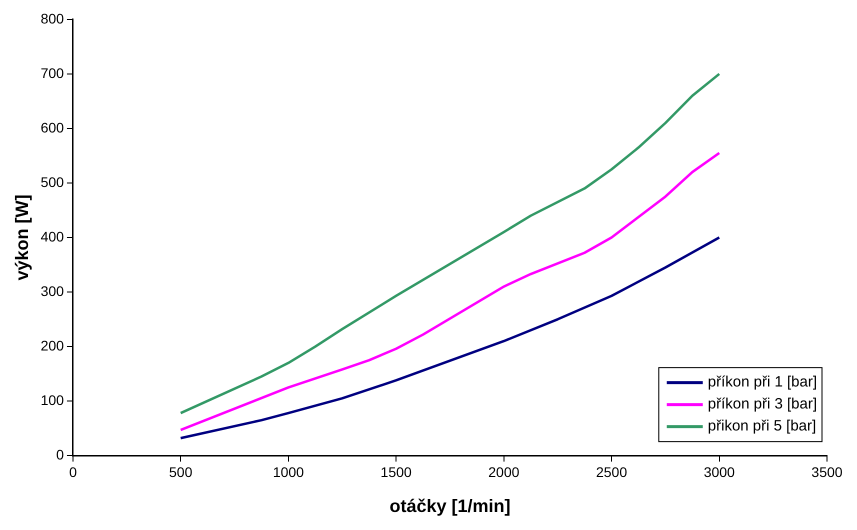 The width and height of the screenshot is (857, 530). I want to click on y-tick-label: 0, so click(60, 454).